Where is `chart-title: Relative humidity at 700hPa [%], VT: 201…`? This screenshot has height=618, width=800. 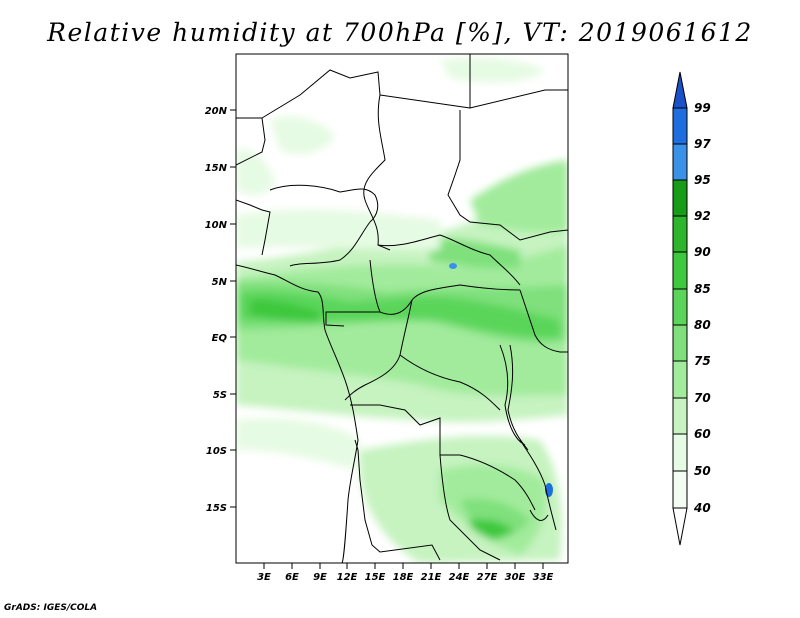 chart-title: Relative humidity at 700hPa [%], VT: 201… is located at coordinates (400, 32).